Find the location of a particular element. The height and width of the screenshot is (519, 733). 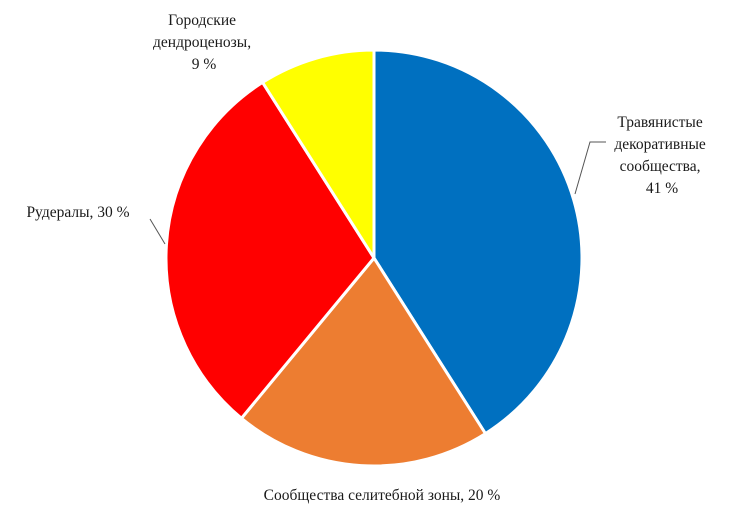

slice-gorodskie-dendrocenozy is located at coordinates (318, 154).